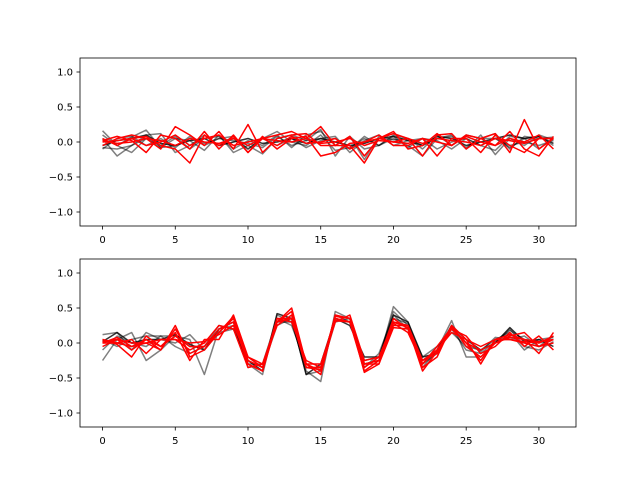  What do you see at coordinates (102, 441) in the screenshot?
I see `bottom-axes-x-tick-label: 0` at bounding box center [102, 441].